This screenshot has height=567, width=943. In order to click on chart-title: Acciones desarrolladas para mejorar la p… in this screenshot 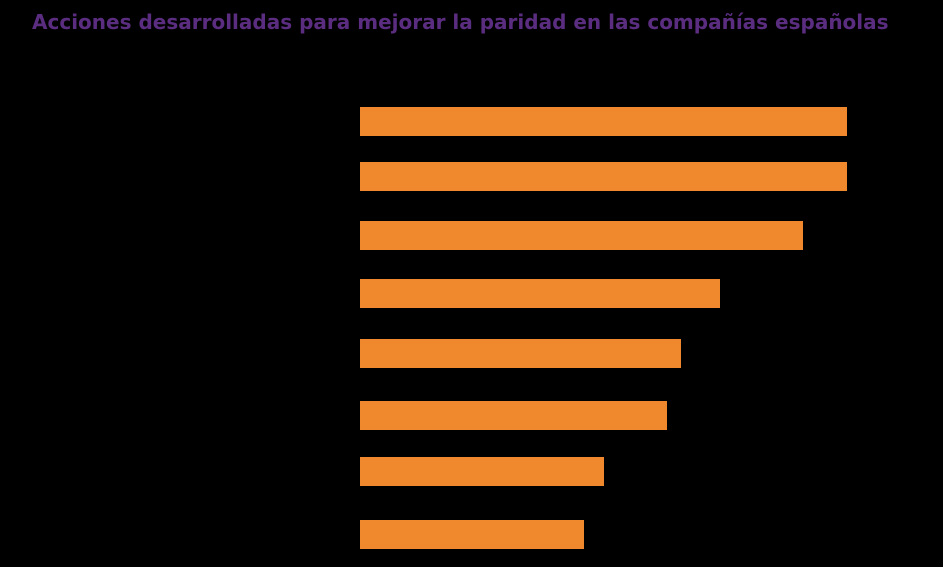, I will do `click(460, 22)`.